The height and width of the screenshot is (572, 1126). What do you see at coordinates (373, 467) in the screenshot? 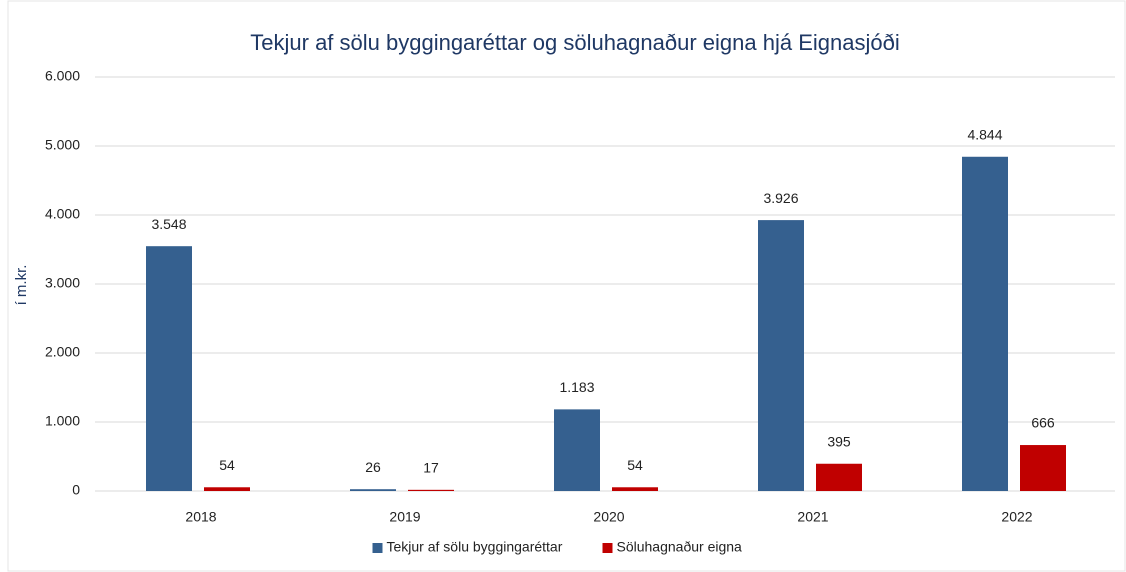
I see `data-label: 26` at bounding box center [373, 467].